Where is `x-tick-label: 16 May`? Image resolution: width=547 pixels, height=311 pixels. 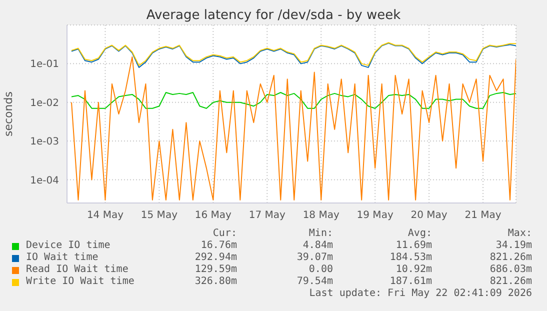 x-tick-label: 16 May is located at coordinates (213, 216).